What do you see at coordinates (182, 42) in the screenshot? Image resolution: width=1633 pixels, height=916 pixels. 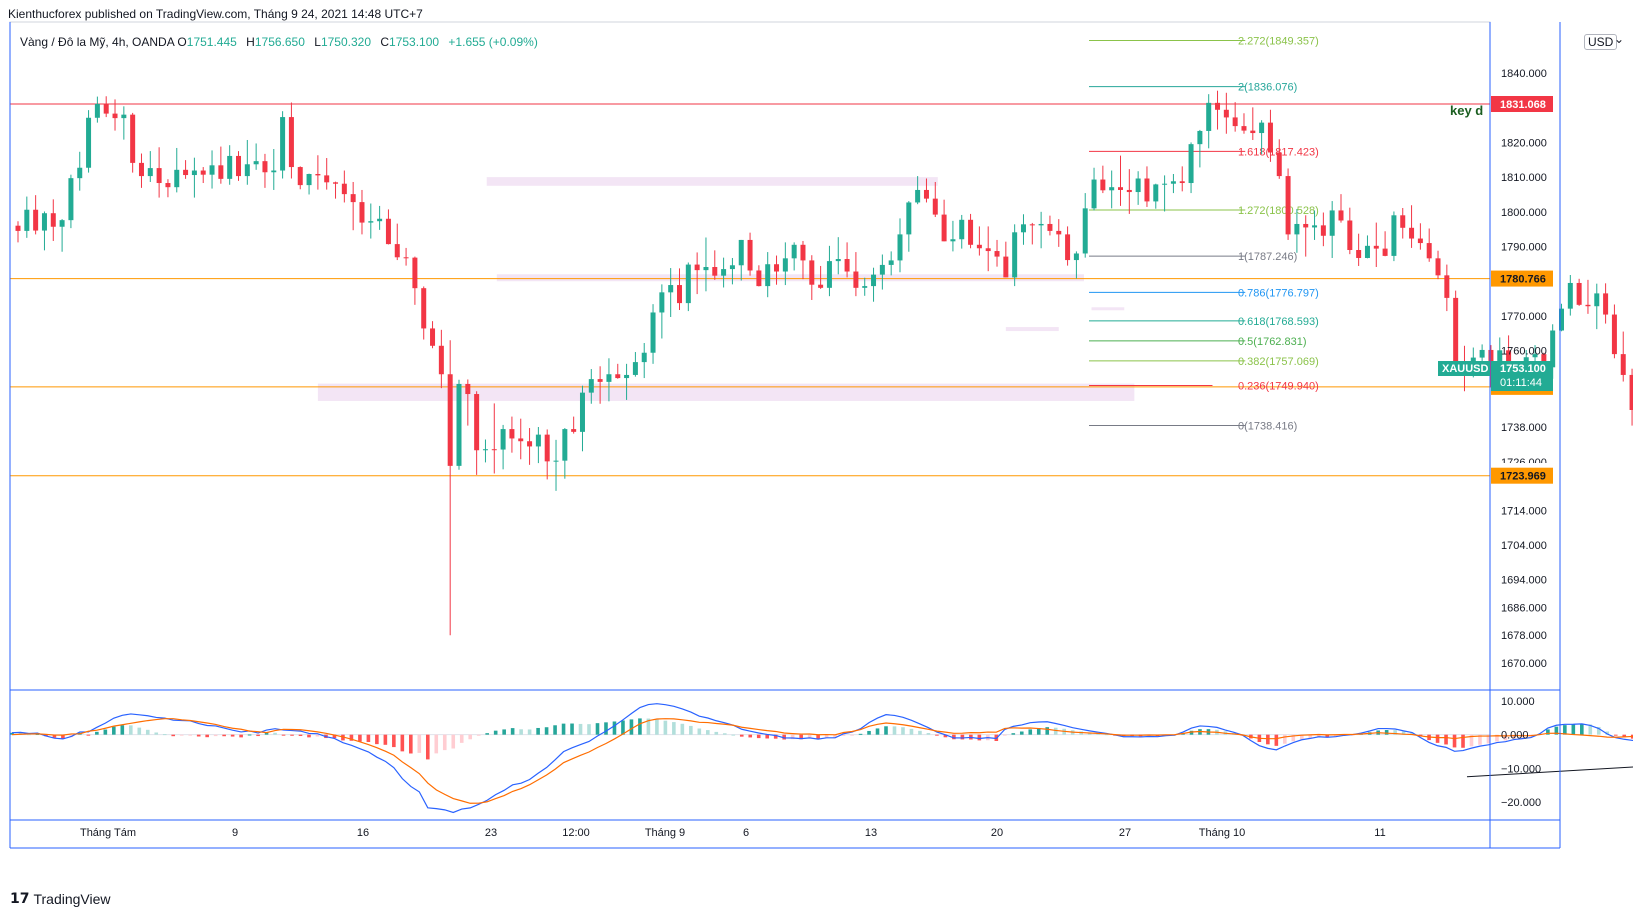 I see `open-label: O` at bounding box center [182, 42].